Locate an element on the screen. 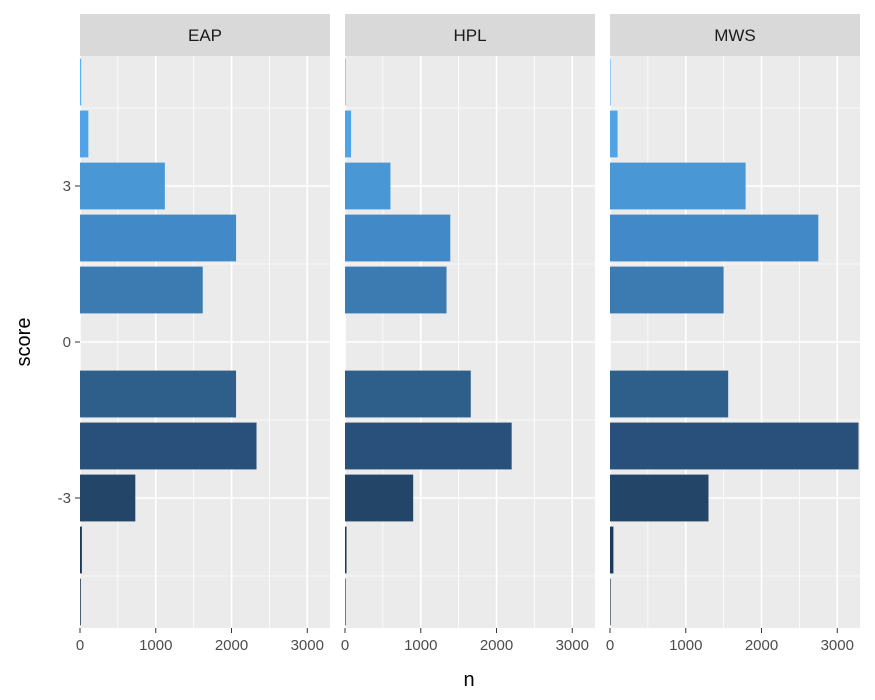 This screenshot has width=875, height=700. bar-eap-score--3 is located at coordinates (108, 498).